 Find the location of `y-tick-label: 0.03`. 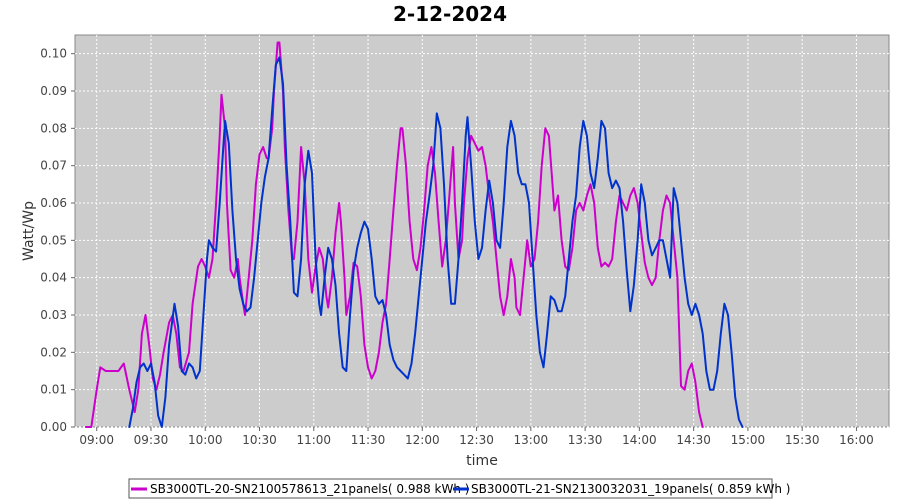

y-tick-label: 0.03 is located at coordinates (53, 315).